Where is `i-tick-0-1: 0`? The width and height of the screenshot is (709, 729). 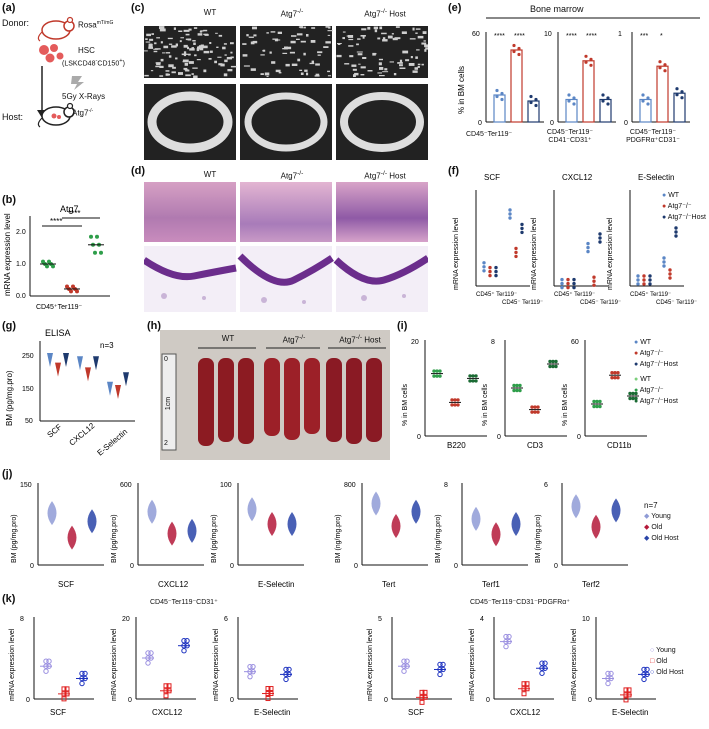
i-tick-0-1: 0 is located at coordinates (499, 437).